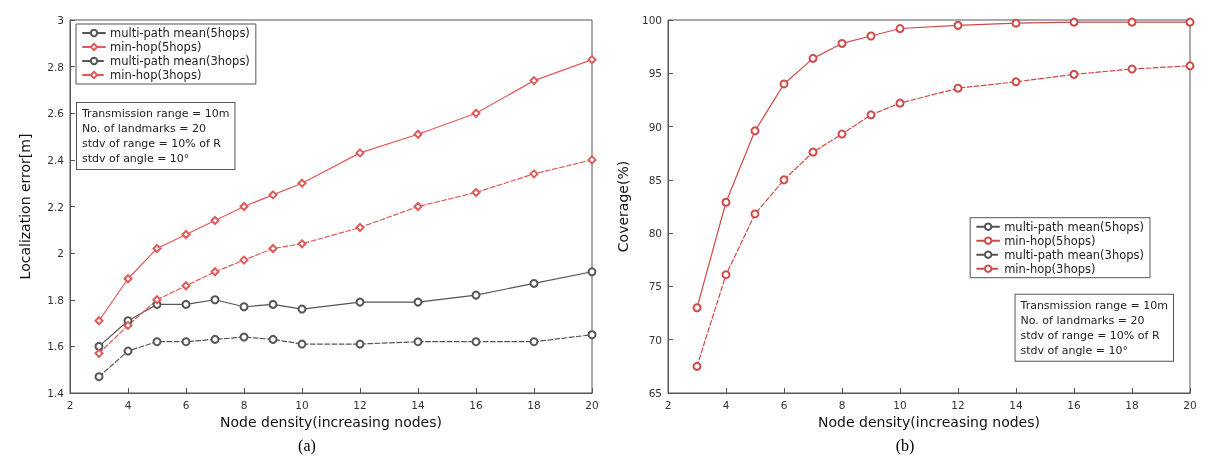 Image resolution: width=1213 pixels, height=463 pixels. I want to click on text: (b), so click(905, 445).